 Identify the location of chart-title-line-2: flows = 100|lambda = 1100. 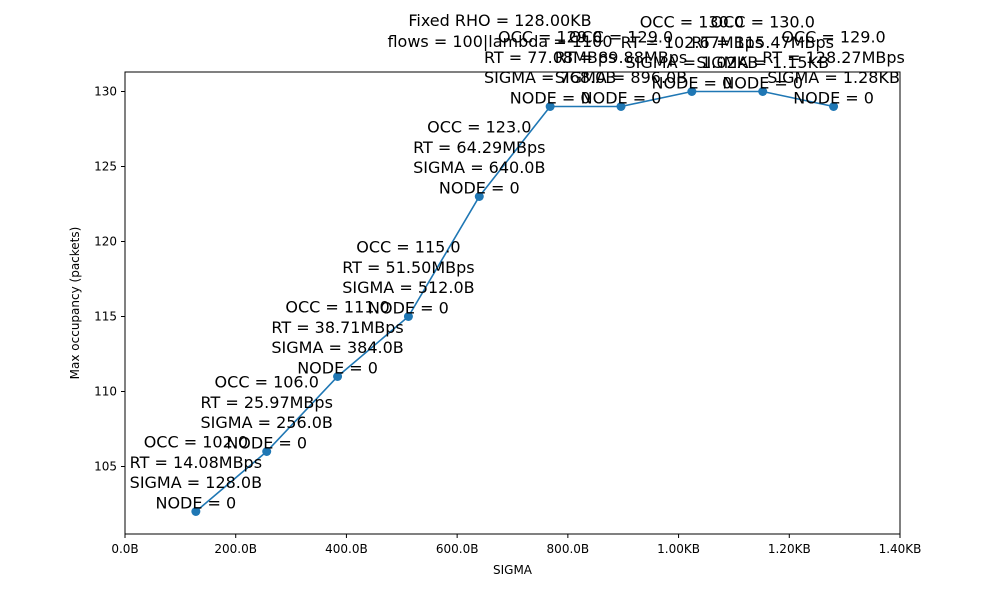
(499, 41).